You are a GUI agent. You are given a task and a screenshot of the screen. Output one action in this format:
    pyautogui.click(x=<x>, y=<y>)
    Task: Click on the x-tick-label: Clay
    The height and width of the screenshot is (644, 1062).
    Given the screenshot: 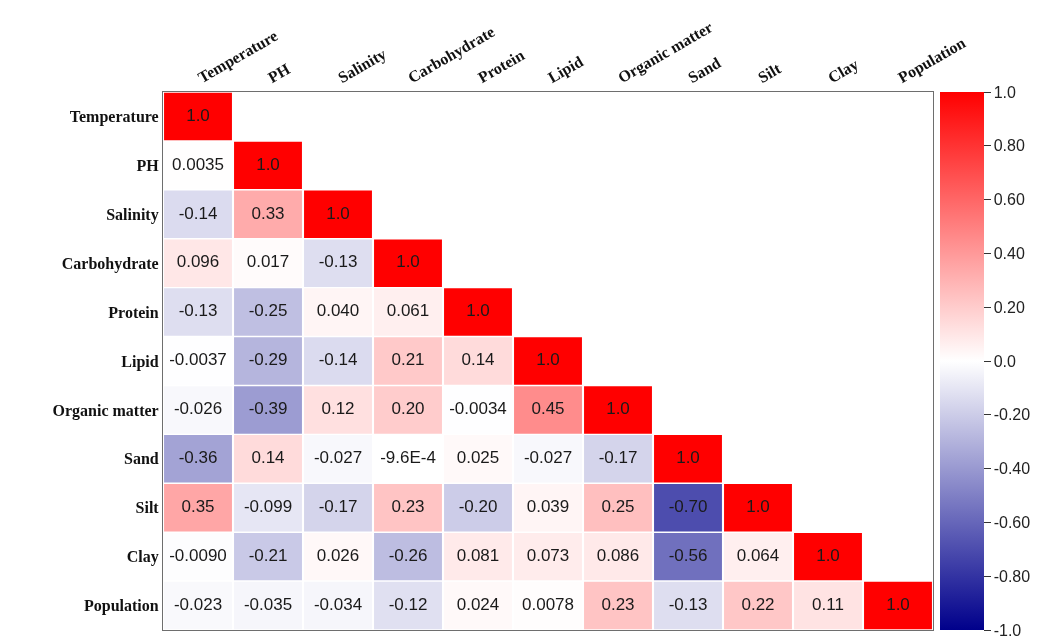 What is the action you would take?
    pyautogui.click(x=843, y=71)
    